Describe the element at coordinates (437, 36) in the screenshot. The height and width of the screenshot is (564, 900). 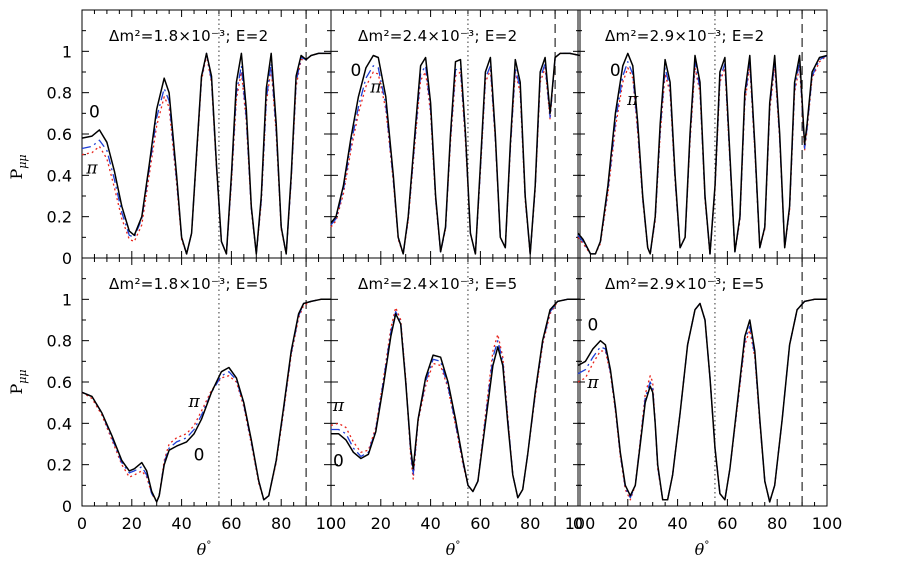
I see `panel-title: Δm²=2.4×10⁻³; E=2` at that location.